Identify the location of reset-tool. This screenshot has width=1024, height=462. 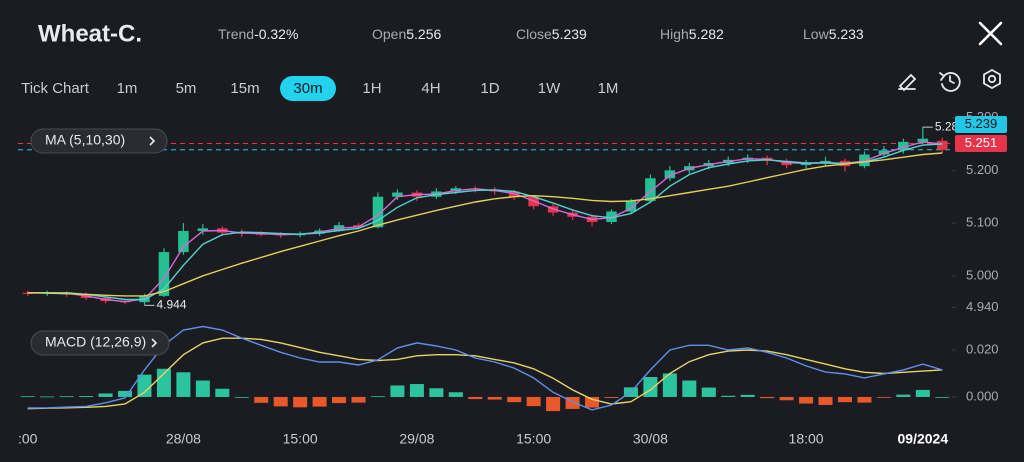
(950, 82).